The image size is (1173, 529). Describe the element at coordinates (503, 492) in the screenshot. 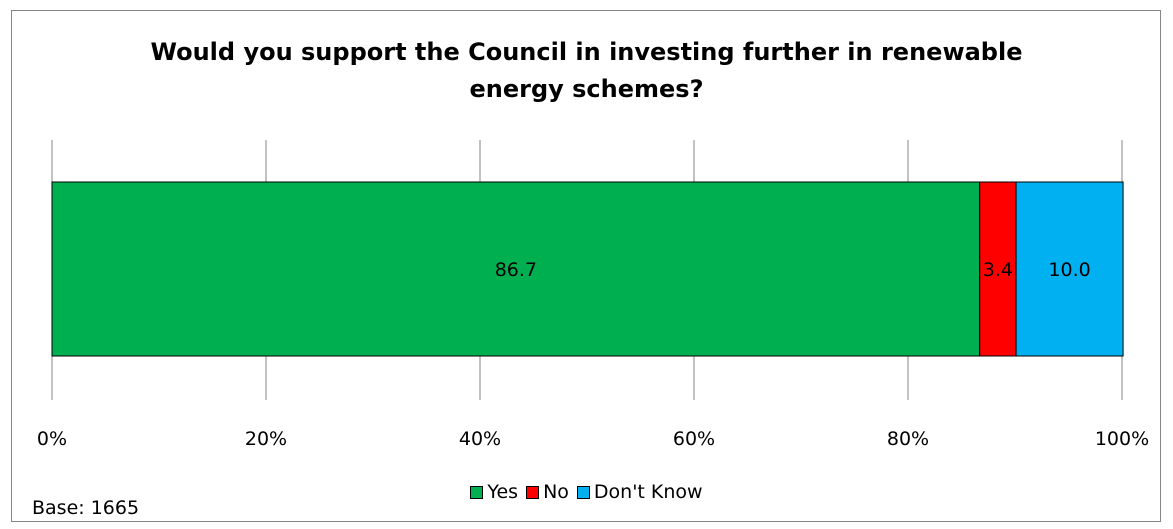

I see `legend-label: Yes` at that location.